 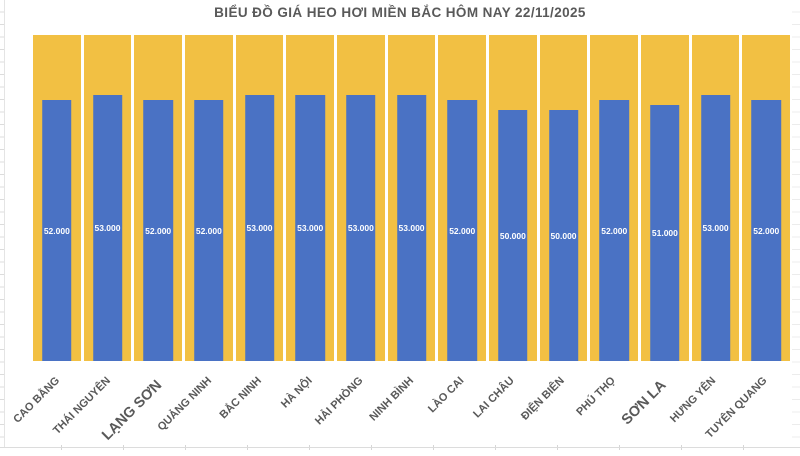 I want to click on x-axis-label: NINH BÌNH, so click(x=391, y=399).